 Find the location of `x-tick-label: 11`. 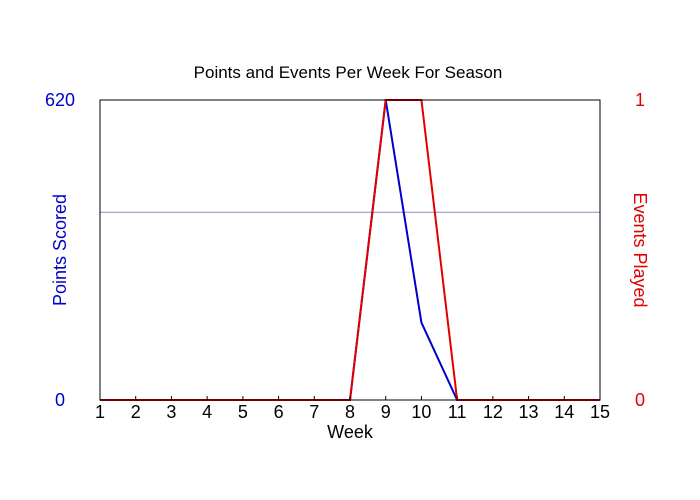

x-tick-label: 11 is located at coordinates (457, 412).